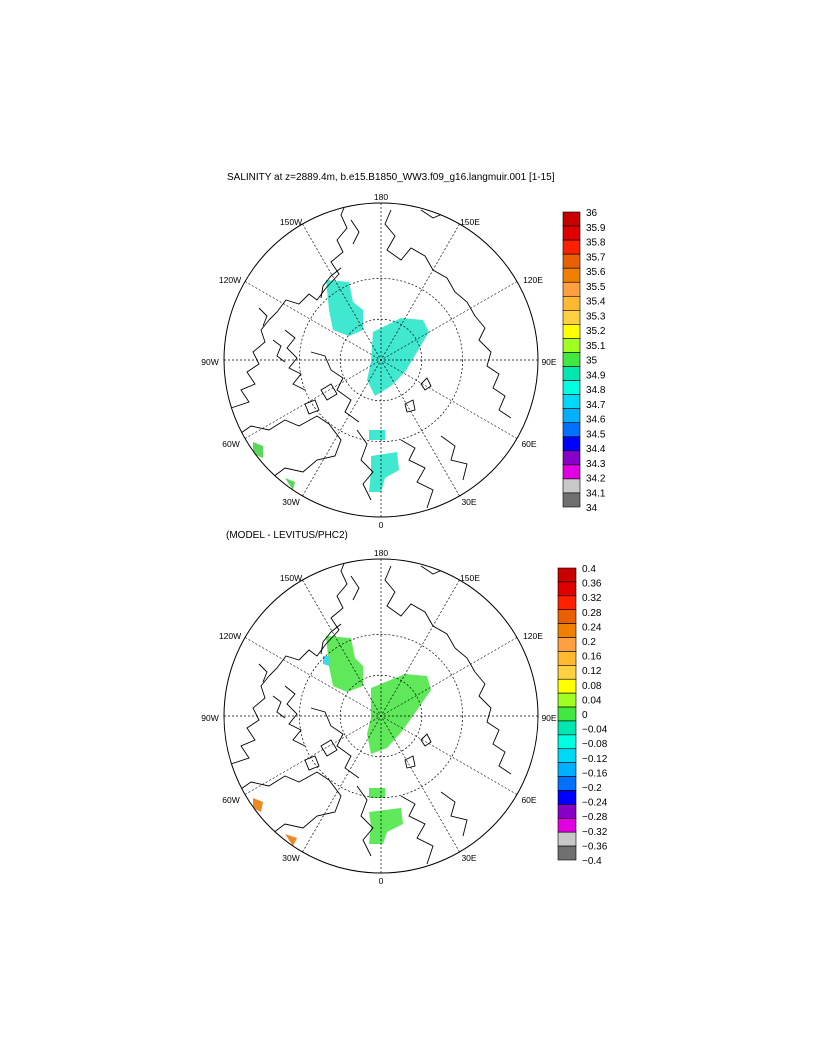  I want to click on colorbar-label: 35.9, so click(596, 228).